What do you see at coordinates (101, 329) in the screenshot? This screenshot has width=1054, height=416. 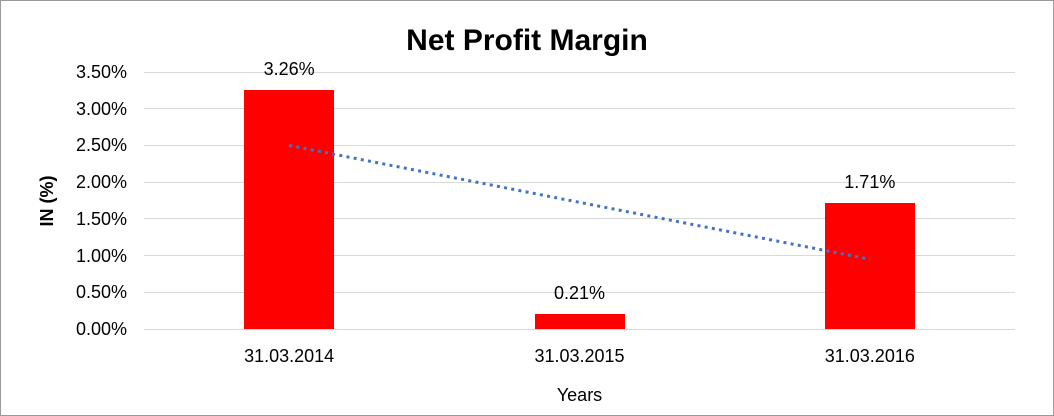 I see `y-tick-label: 0.00%` at bounding box center [101, 329].